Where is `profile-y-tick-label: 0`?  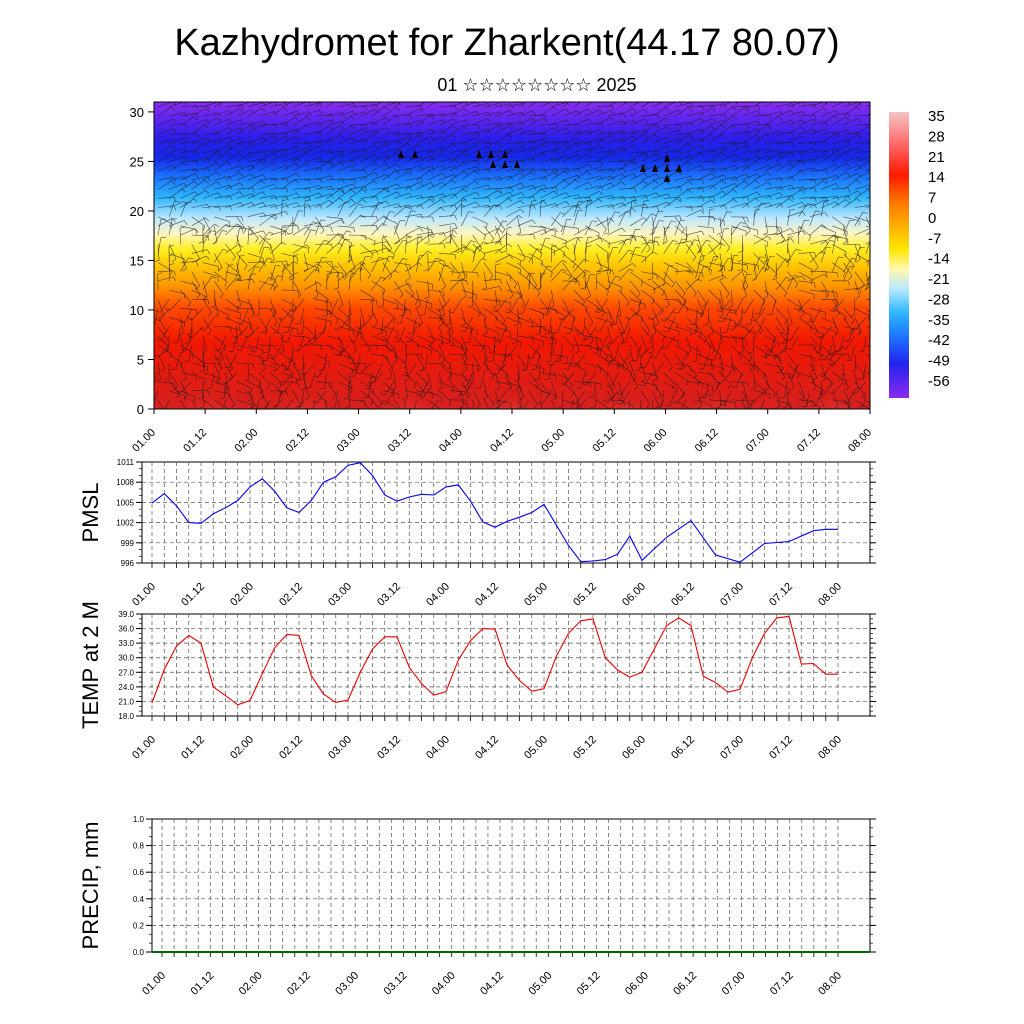
profile-y-tick-label: 0 is located at coordinates (140, 409).